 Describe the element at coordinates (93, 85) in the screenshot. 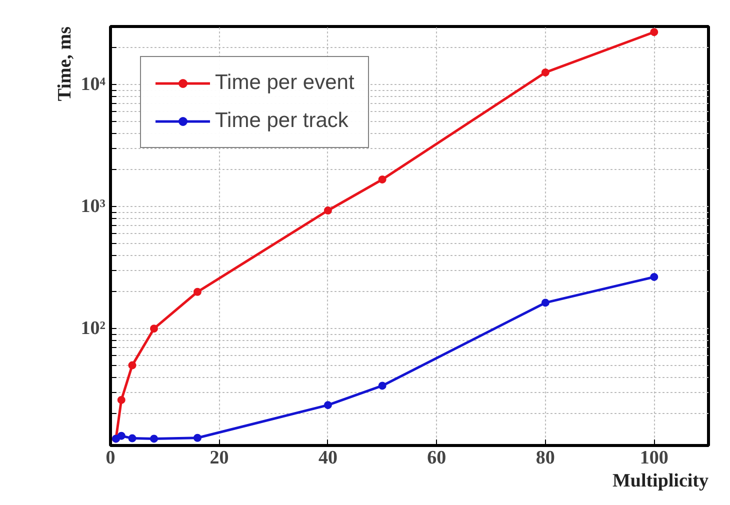

I see `y-tick-label: 10⁴` at that location.